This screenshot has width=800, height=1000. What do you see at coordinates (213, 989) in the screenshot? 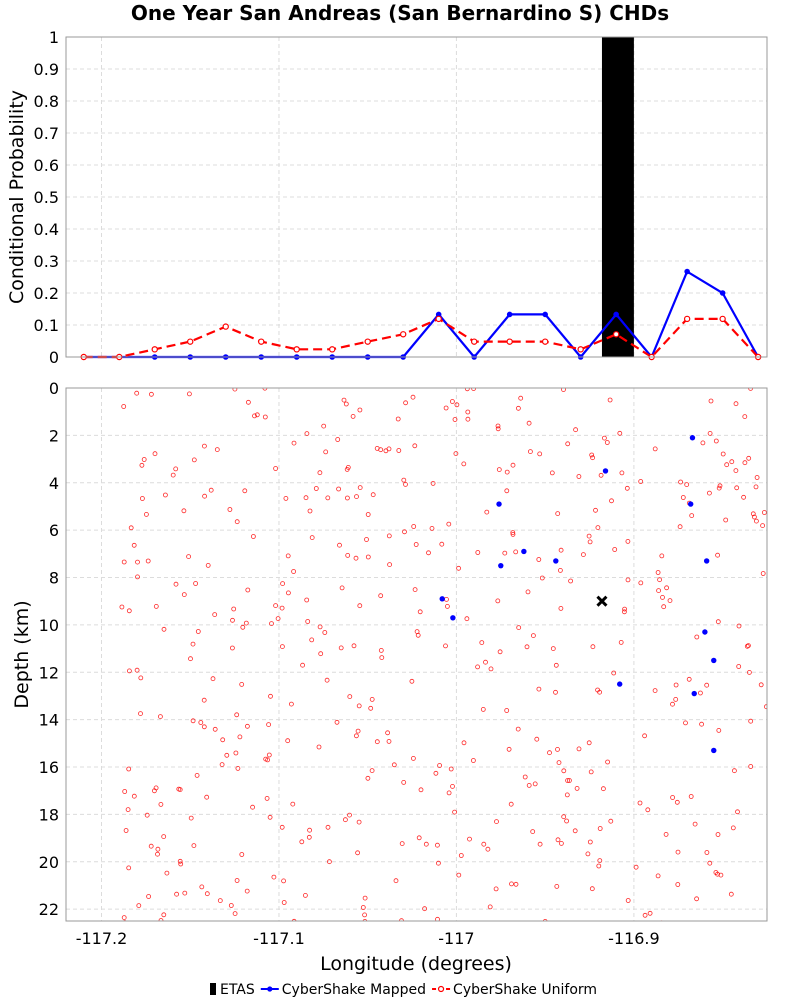
I see `legend-swatch-etas` at bounding box center [213, 989].